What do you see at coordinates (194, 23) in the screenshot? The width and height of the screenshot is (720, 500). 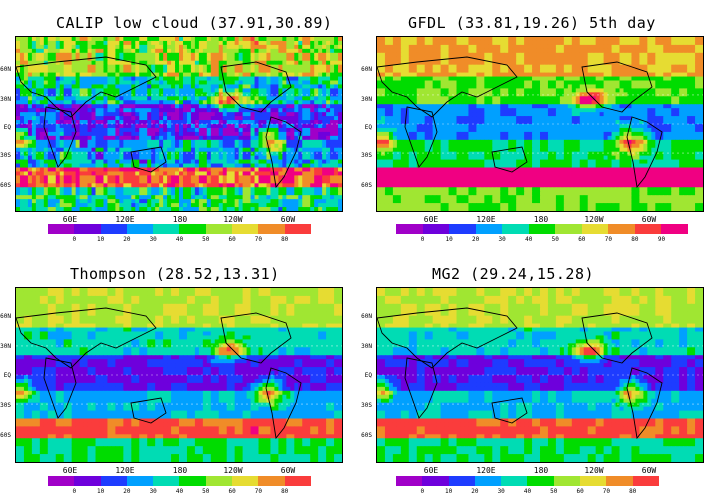 I see `panel-title: CALIP low cloud (37.91,30.89)` at bounding box center [194, 23].